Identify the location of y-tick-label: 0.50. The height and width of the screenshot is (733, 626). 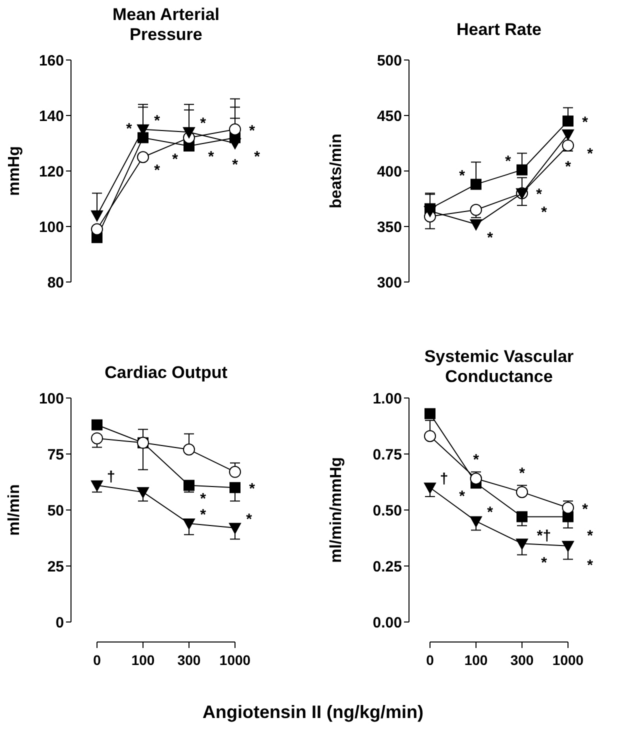
(387, 511).